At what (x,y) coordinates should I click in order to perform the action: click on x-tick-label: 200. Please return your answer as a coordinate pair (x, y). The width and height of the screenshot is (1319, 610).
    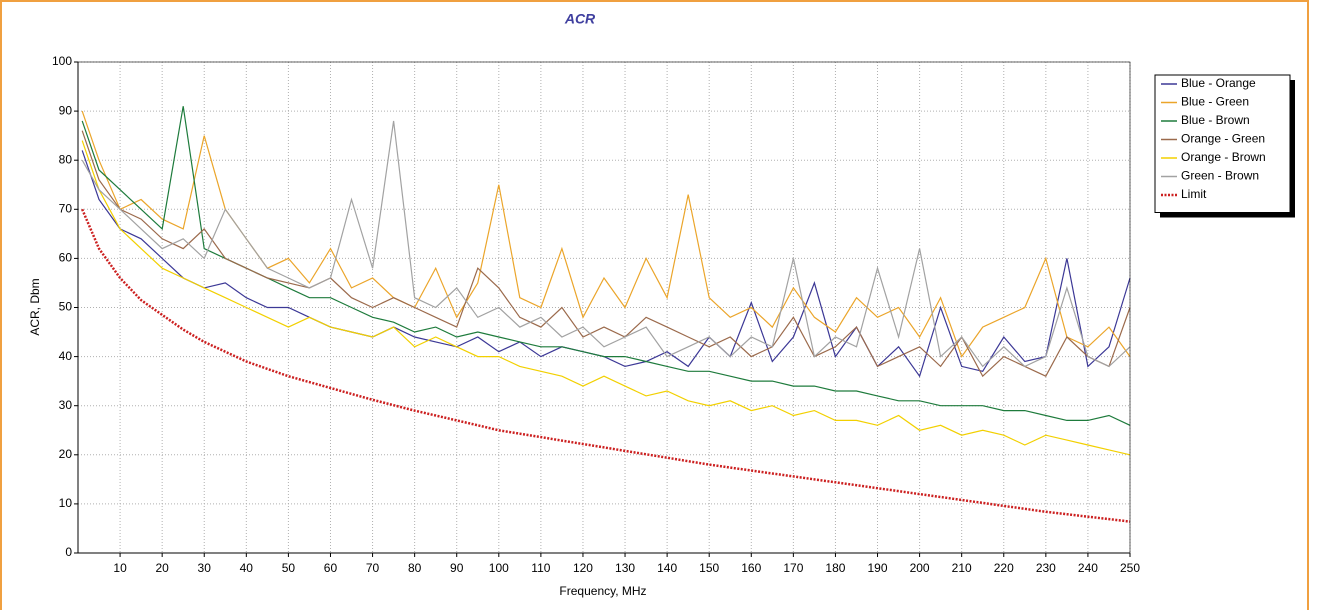
    Looking at the image, I should click on (920, 568).